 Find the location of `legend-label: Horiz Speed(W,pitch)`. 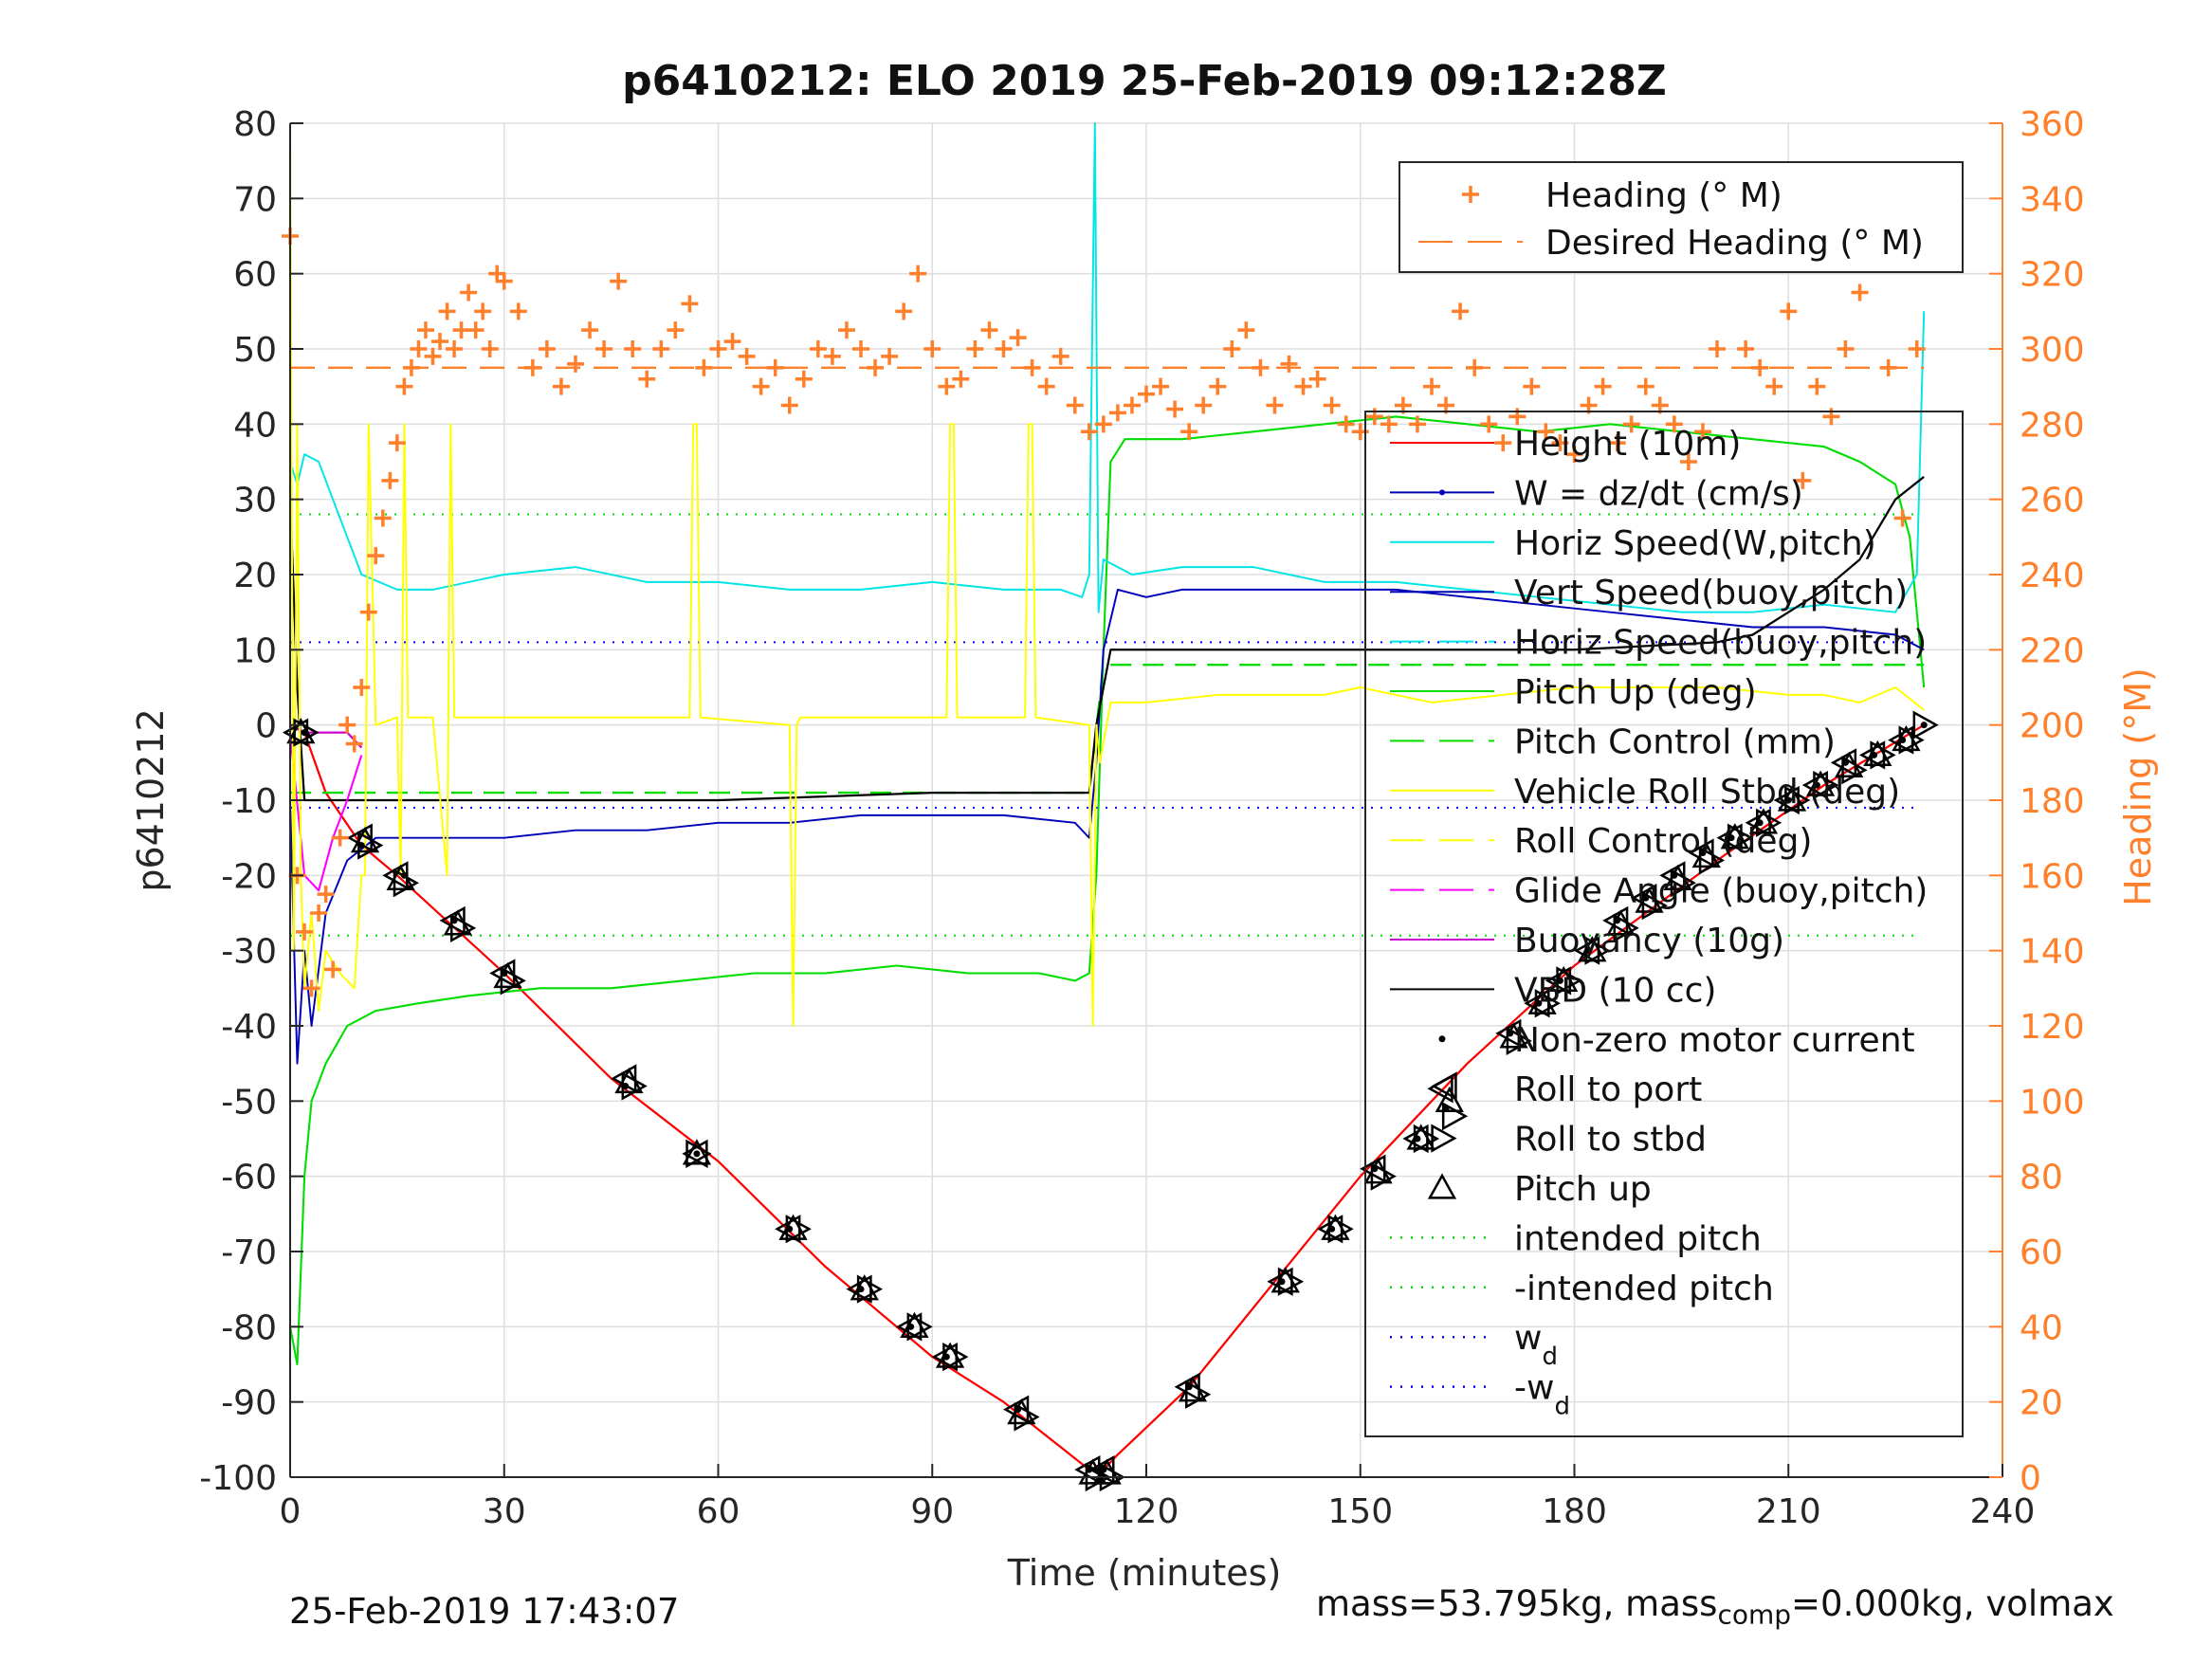

legend-label: Horiz Speed(W,pitch) is located at coordinates (1695, 543).